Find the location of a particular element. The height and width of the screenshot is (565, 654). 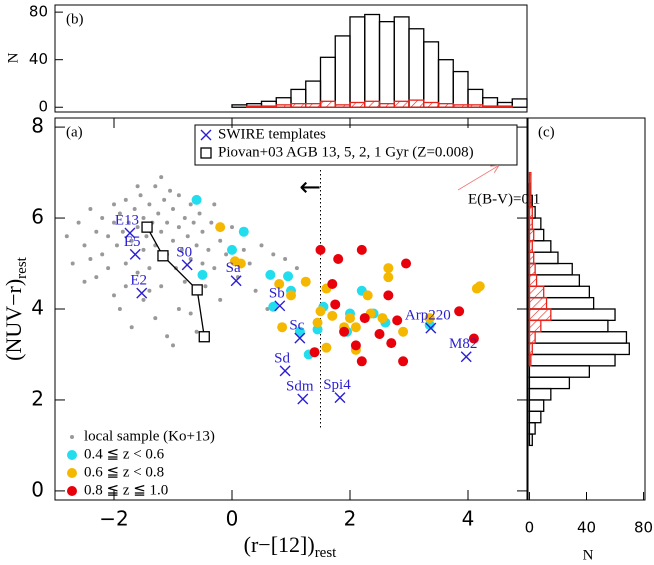

legend-marker is located at coordinates (72, 437).